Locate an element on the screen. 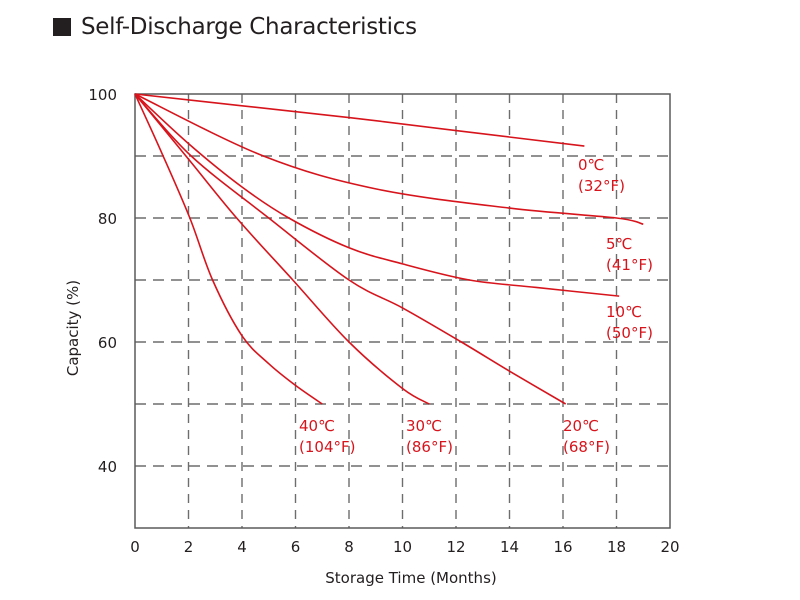 The image size is (800, 600). x-tick-label: 4 is located at coordinates (242, 547).